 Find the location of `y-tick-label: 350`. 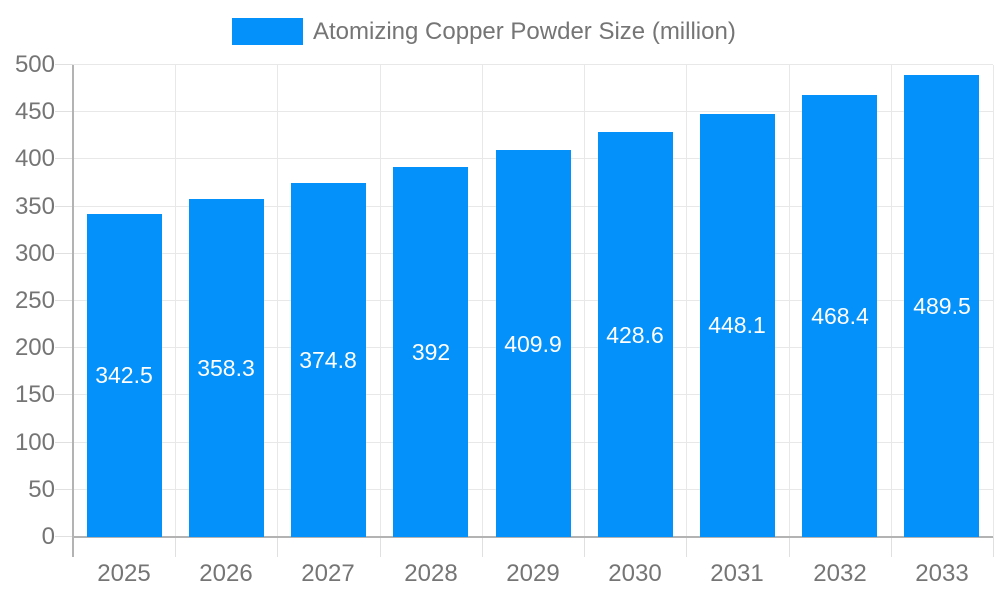

y-tick-label: 350 is located at coordinates (34, 206).